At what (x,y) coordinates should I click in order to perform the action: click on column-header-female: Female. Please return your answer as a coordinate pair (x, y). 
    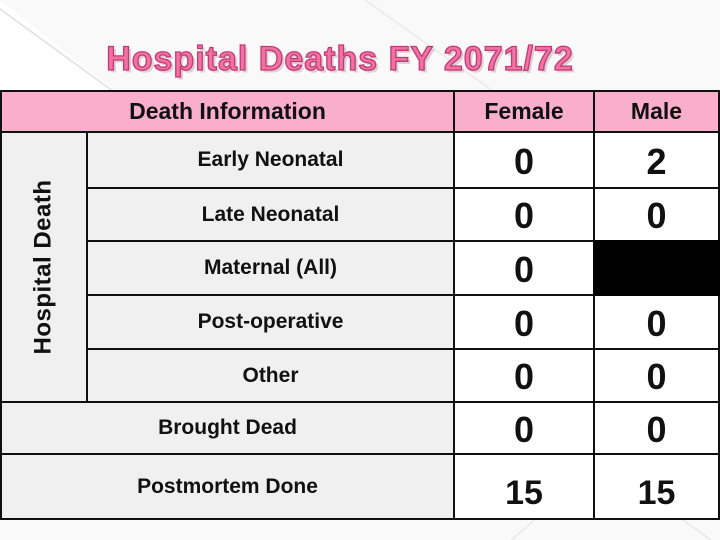
    Looking at the image, I should click on (525, 112).